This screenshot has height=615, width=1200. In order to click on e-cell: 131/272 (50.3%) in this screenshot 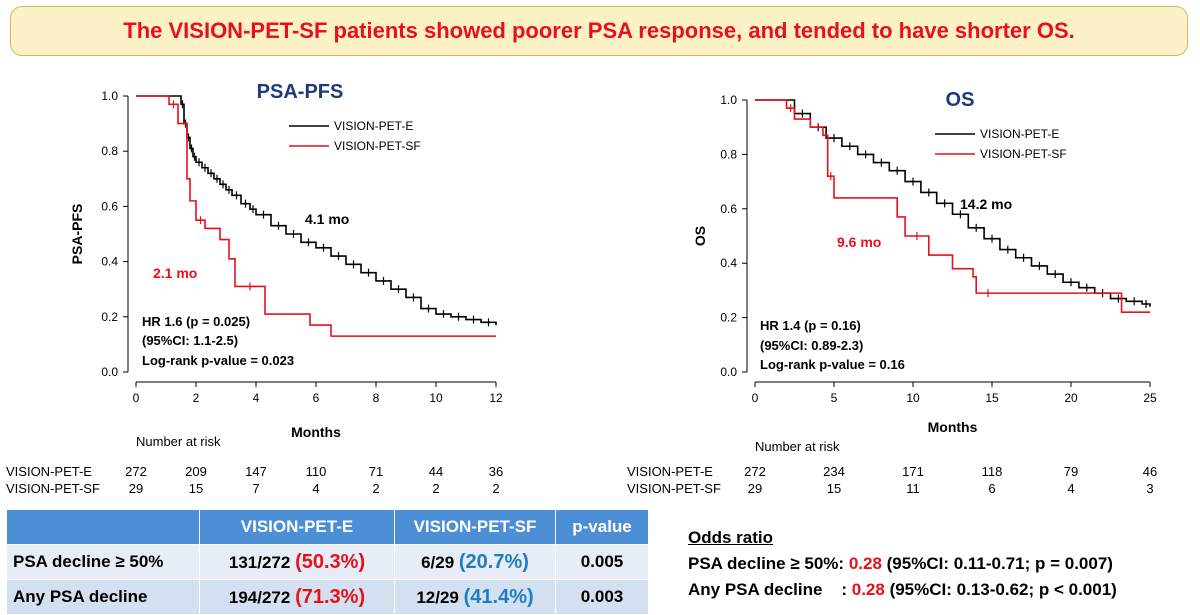, I will do `click(297, 562)`.